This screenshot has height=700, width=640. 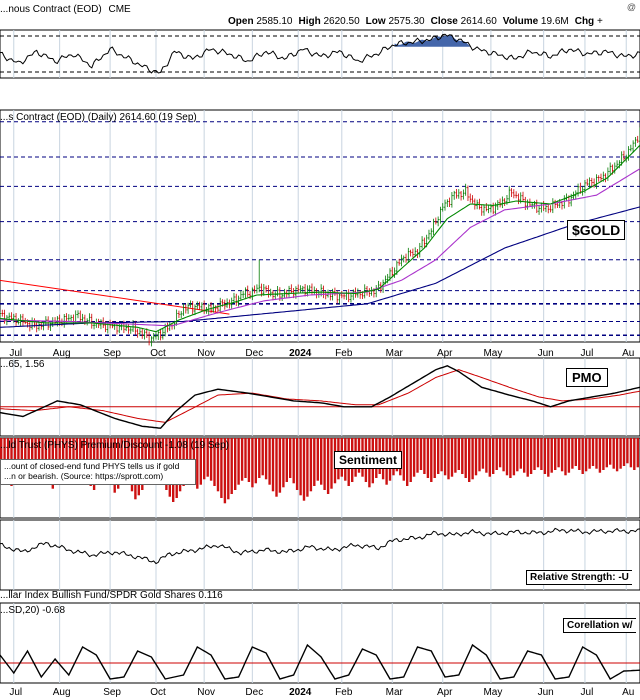 I want to click on ohlc-value-chg: +, so click(x=599, y=21).